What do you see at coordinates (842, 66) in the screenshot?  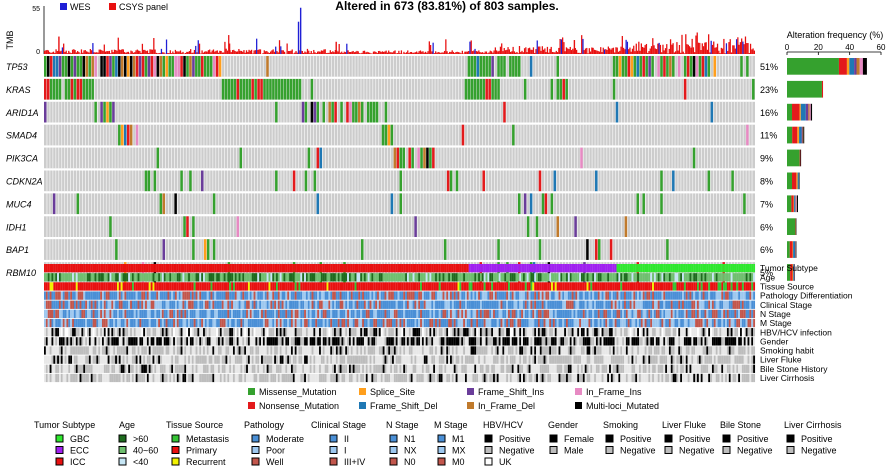 I see `frequency-bar-segment` at bounding box center [842, 66].